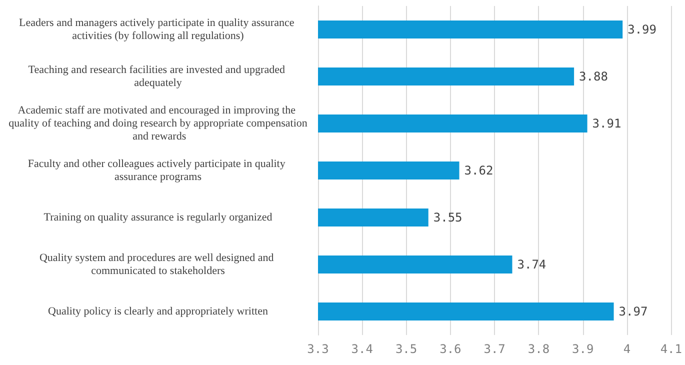 The width and height of the screenshot is (685, 365). I want to click on x-tick-label: 3.5, so click(406, 349).